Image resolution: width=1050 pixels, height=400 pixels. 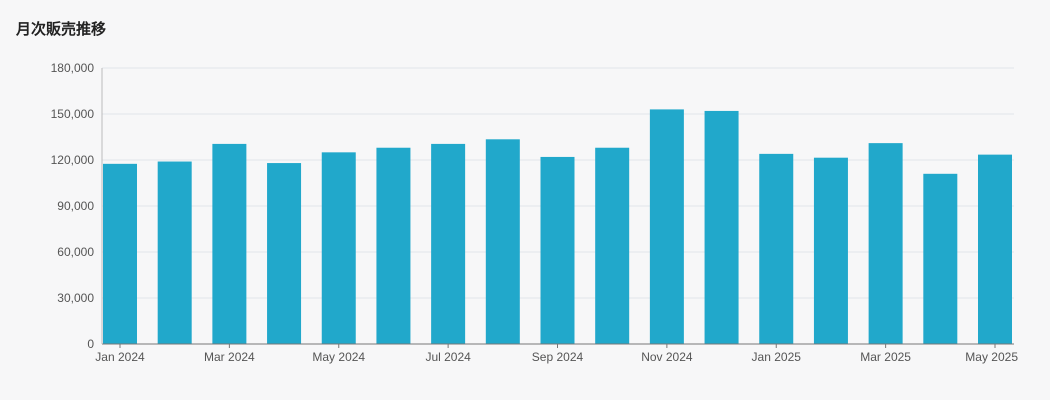 What do you see at coordinates (338, 357) in the screenshot?
I see `x-tick-label: May 2024` at bounding box center [338, 357].